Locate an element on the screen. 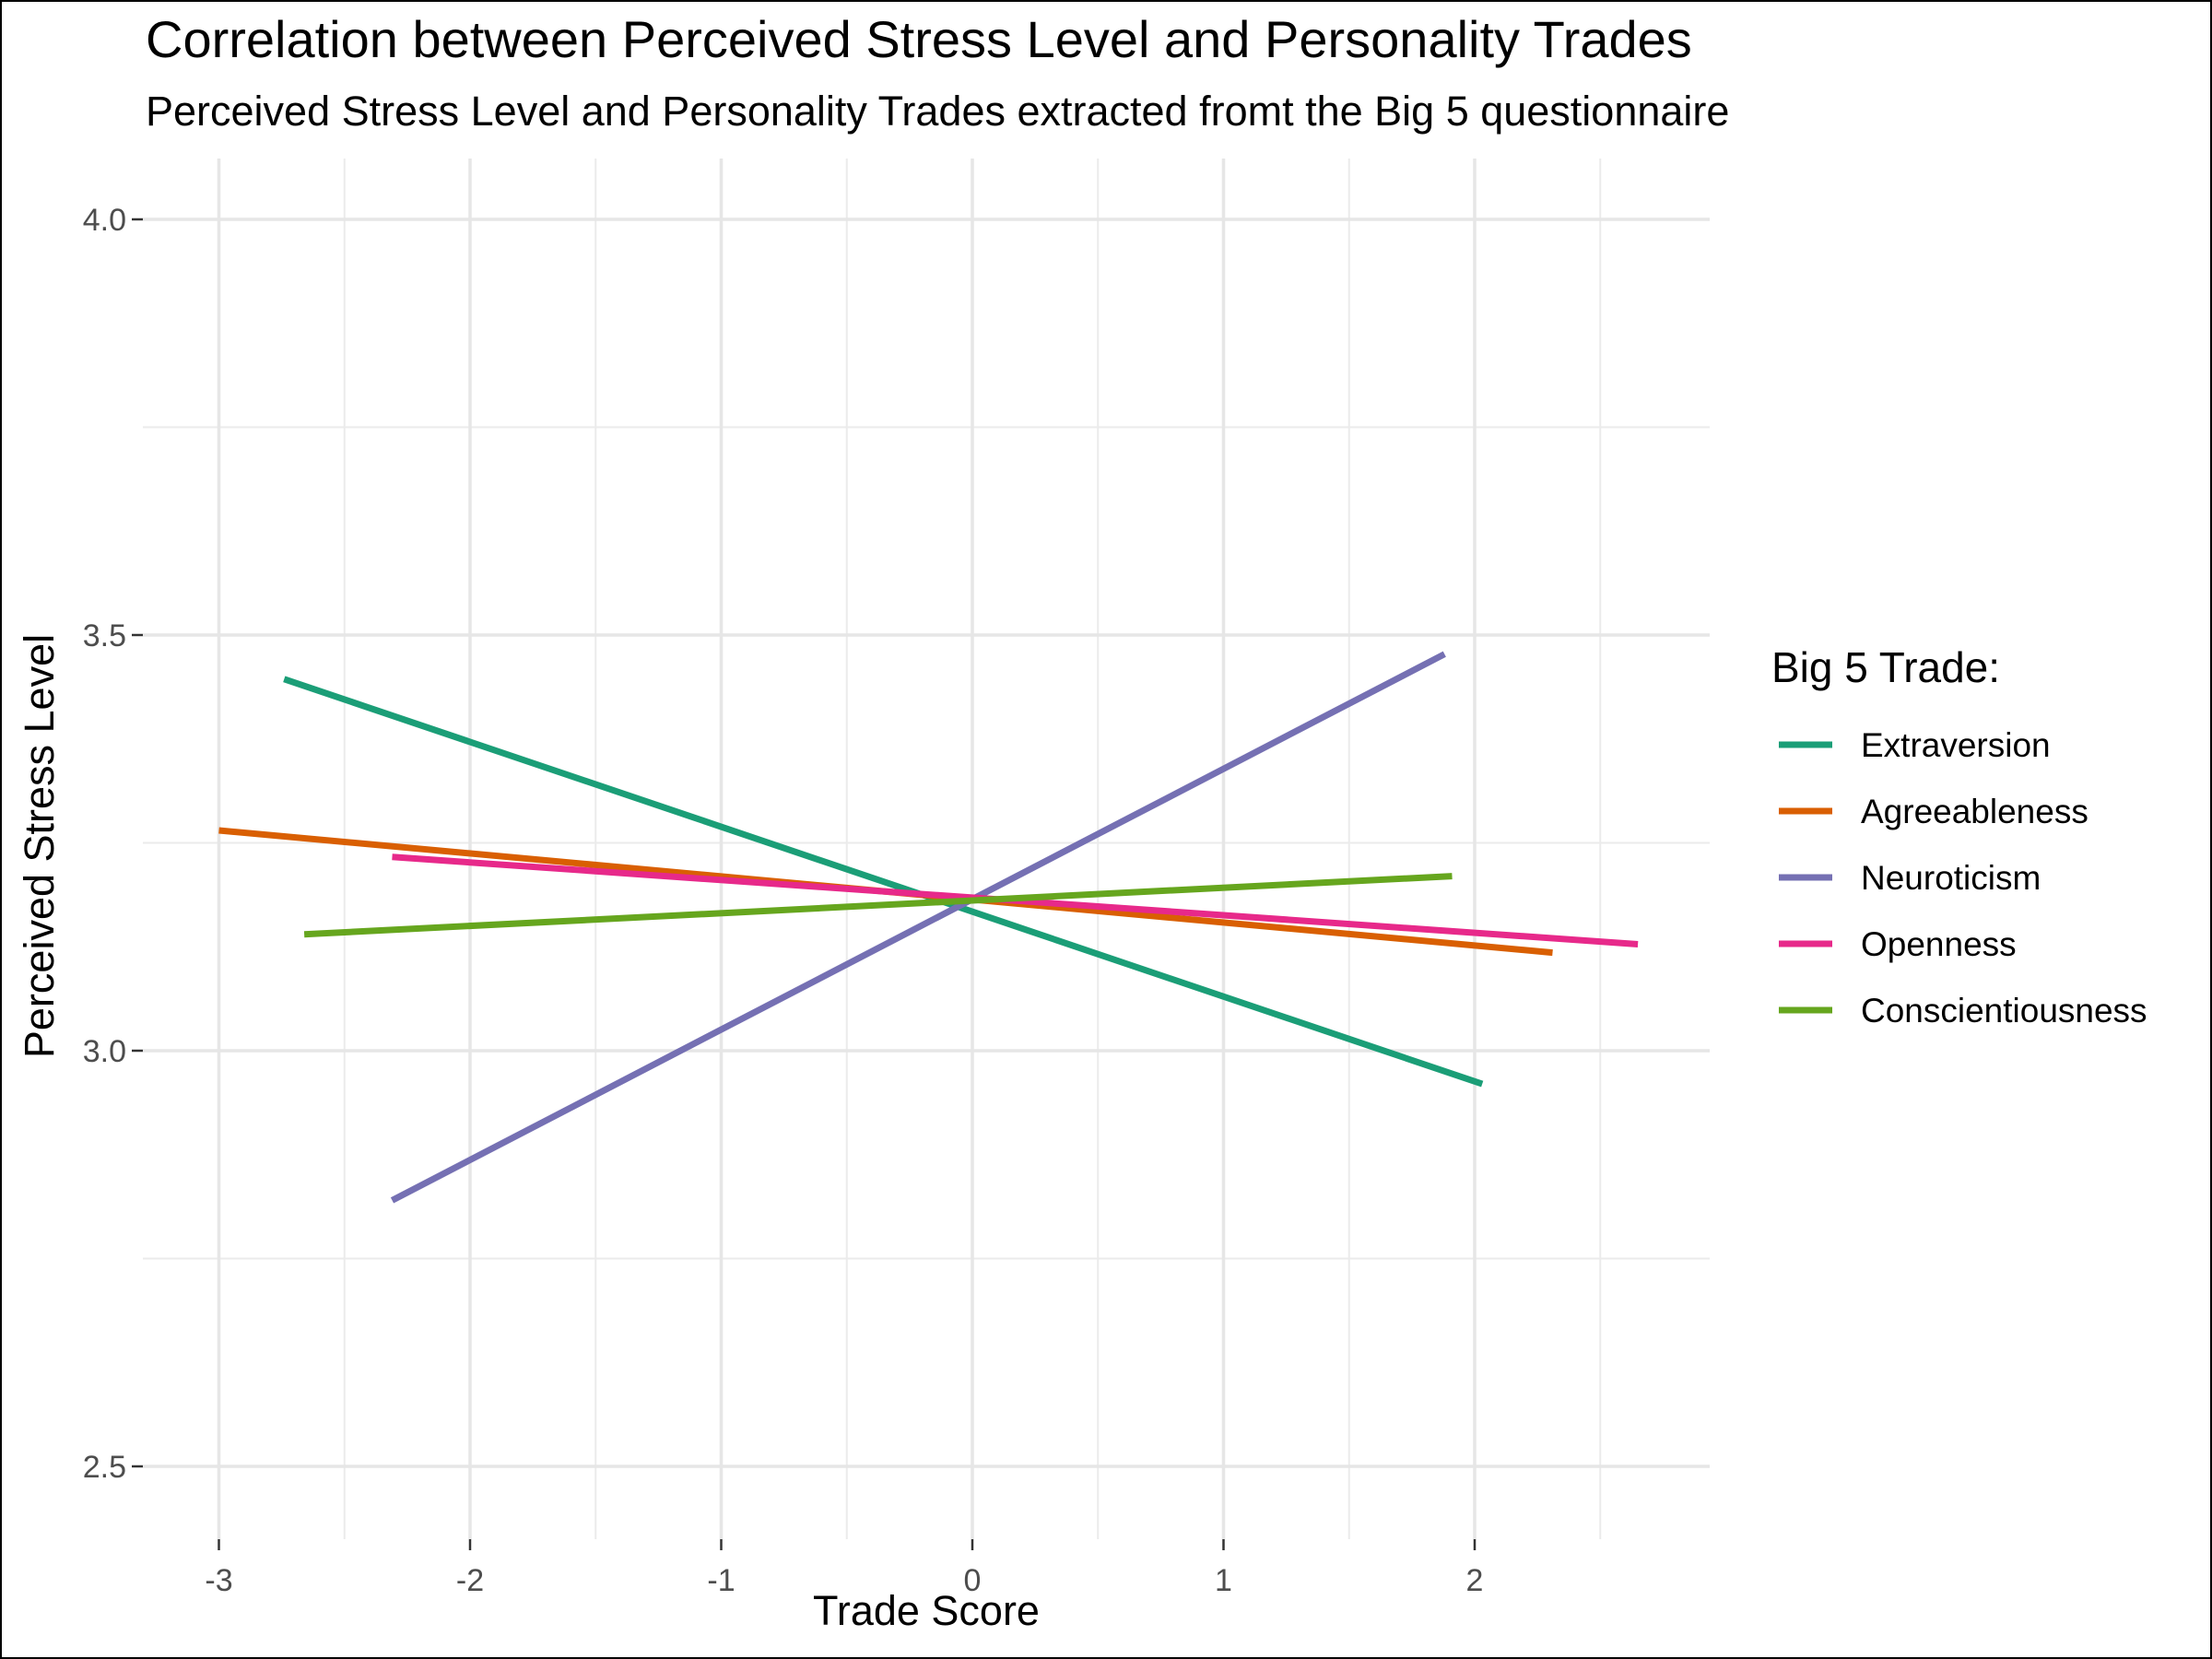  x-tick-label: -3 is located at coordinates (218, 1580).